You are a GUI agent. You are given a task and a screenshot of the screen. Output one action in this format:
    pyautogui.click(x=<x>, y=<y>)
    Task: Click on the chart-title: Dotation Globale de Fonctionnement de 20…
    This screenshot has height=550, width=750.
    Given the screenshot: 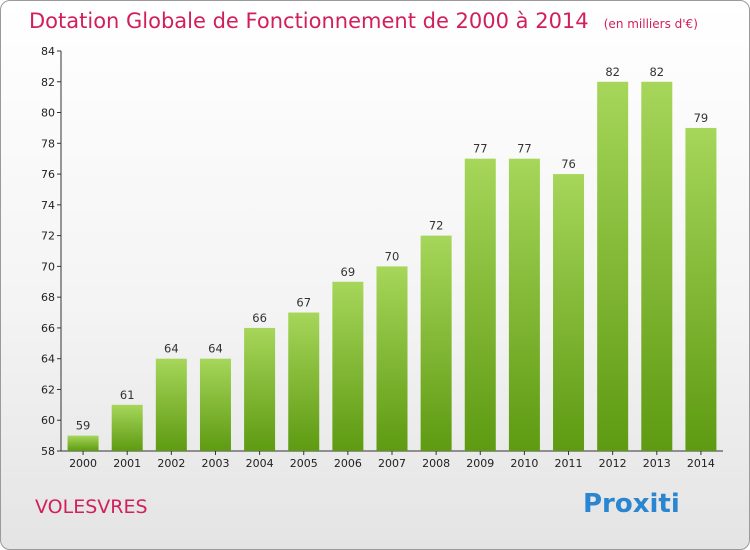 What is the action you would take?
    pyautogui.click(x=363, y=21)
    